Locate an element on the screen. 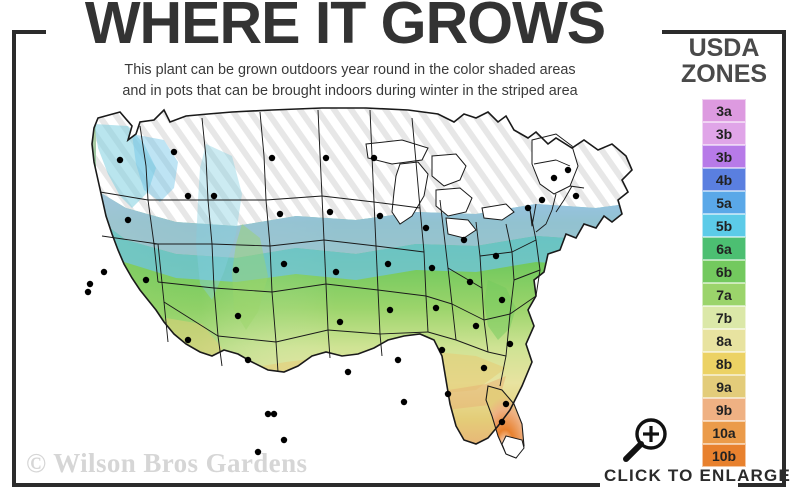 Image resolution: width=800 pixels, height=500 pixels. border-gap-top is located at coordinates (354, 32).